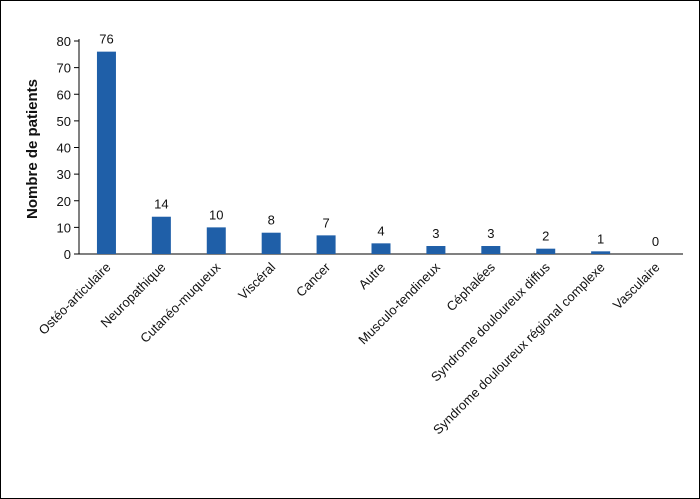  Describe the element at coordinates (106, 39) in the screenshot. I see `bar-value-label: 76` at that location.